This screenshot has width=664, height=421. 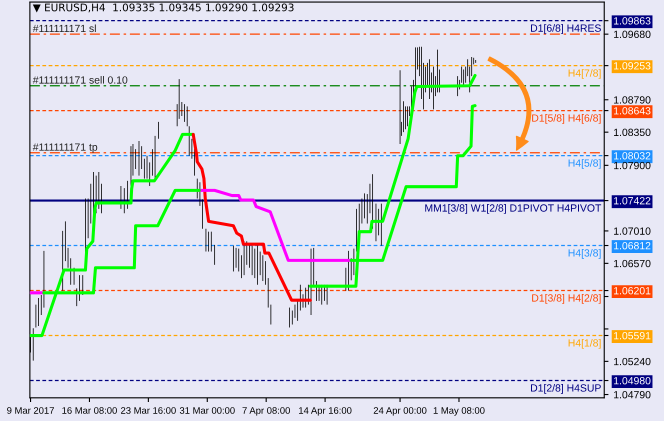 I want to click on y-tick-label: 1.08350, so click(x=632, y=132).